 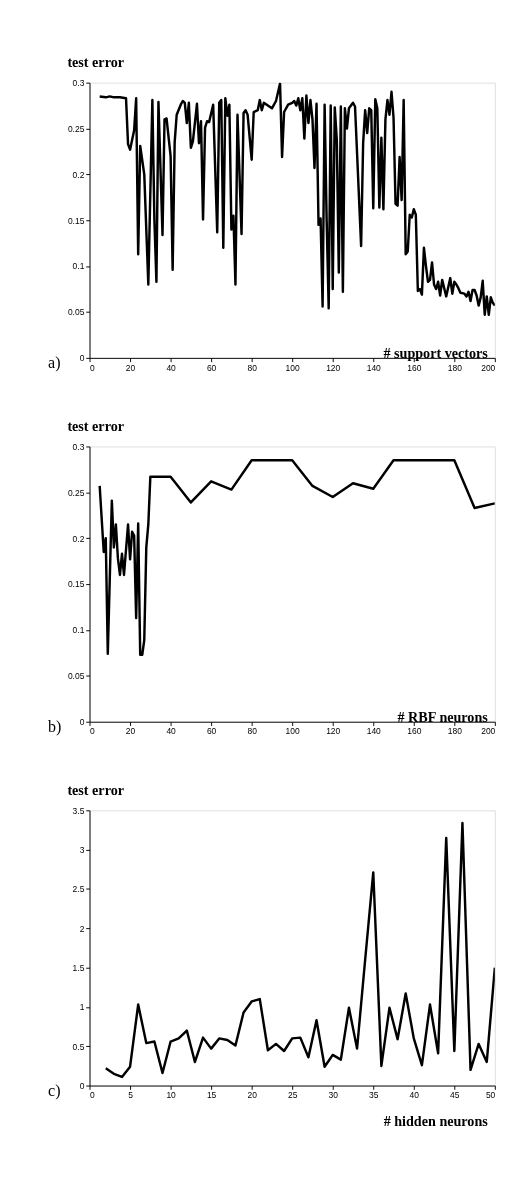 I want to click on text: a), so click(x=54, y=363).